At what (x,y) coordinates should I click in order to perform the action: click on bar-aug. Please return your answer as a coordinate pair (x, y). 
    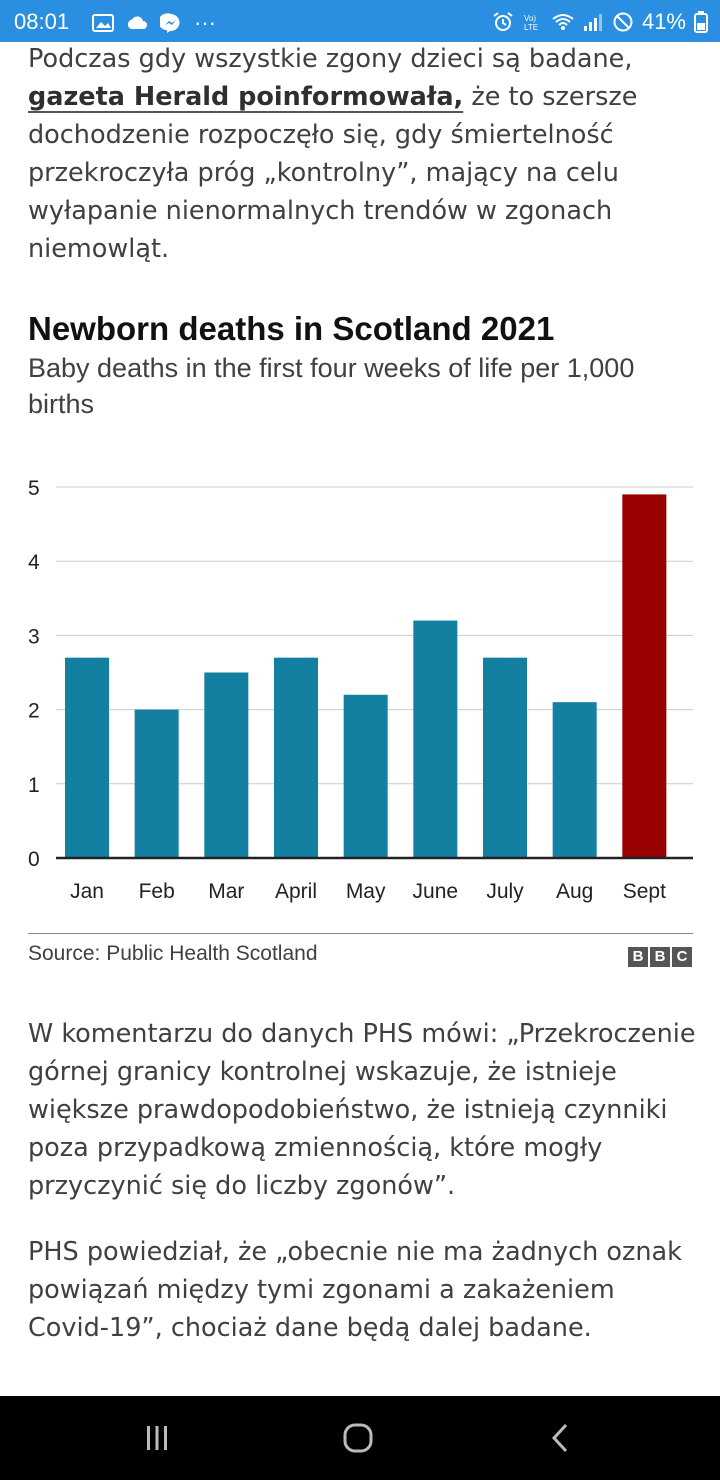
    Looking at the image, I should click on (574, 780).